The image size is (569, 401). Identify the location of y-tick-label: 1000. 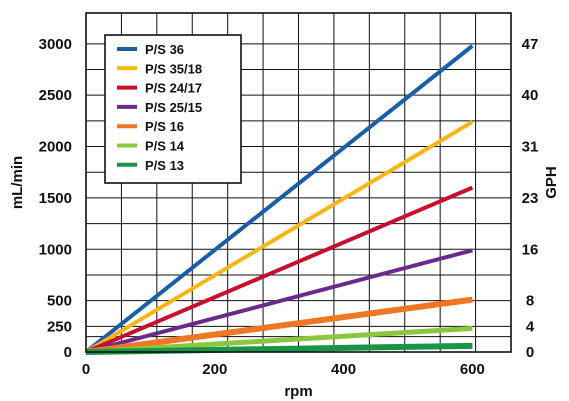
(55, 249).